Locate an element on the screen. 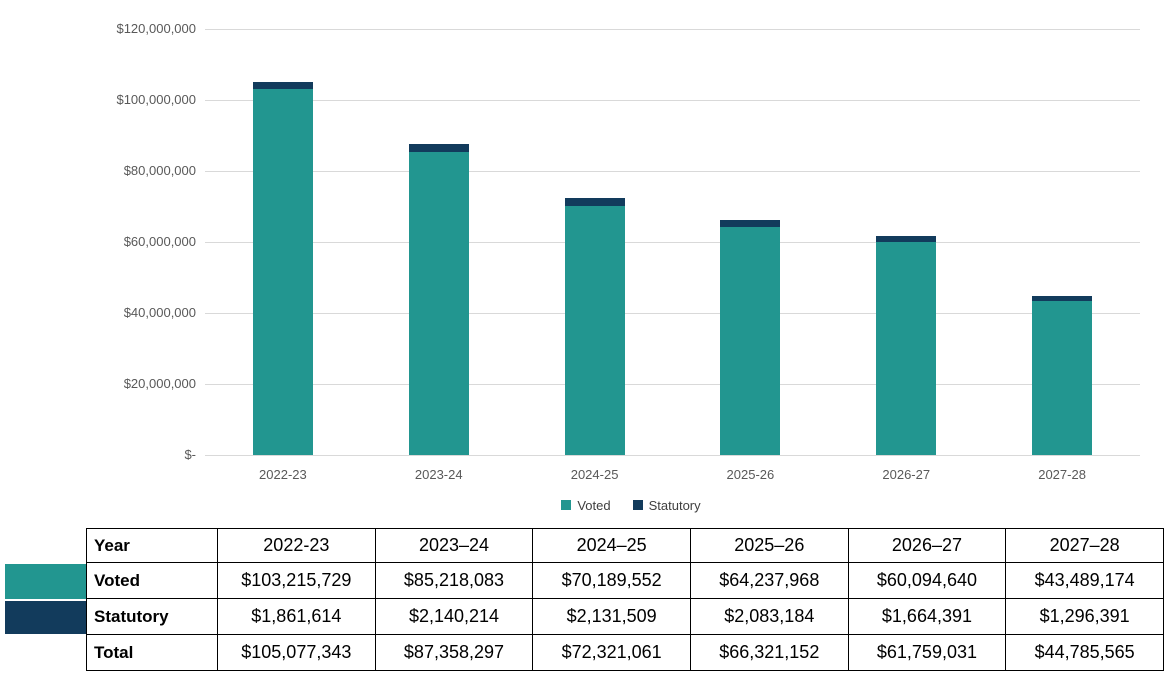 The height and width of the screenshot is (688, 1170). table-header-6: 2027–28 is located at coordinates (1084, 545).